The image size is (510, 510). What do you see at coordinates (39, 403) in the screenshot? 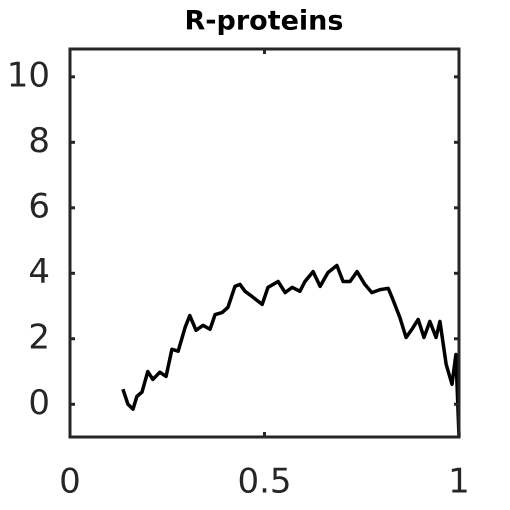
I see `y-tick-label: 0` at bounding box center [39, 403].